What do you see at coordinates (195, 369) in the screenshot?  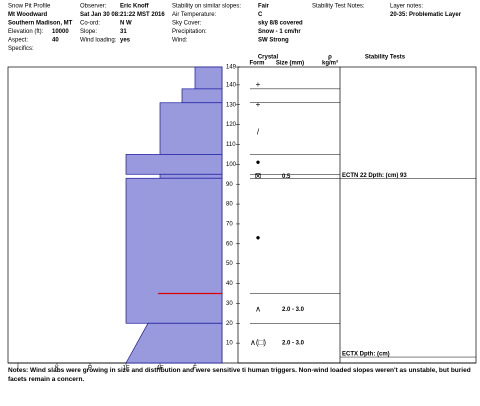 I see `hardness-label: F` at bounding box center [195, 369].